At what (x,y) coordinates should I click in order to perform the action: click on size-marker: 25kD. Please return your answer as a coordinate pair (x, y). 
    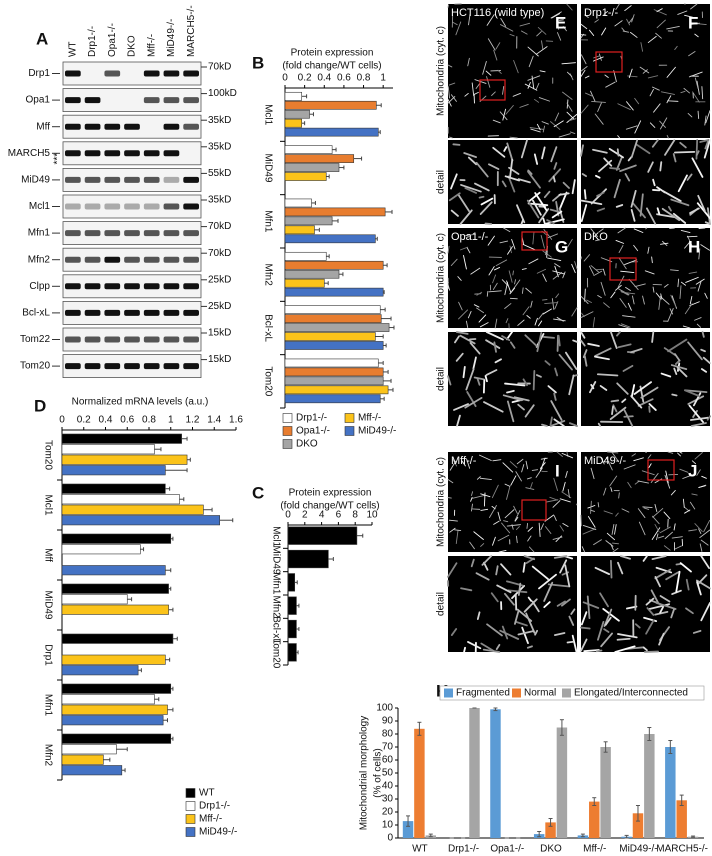
    Looking at the image, I should click on (219, 306).